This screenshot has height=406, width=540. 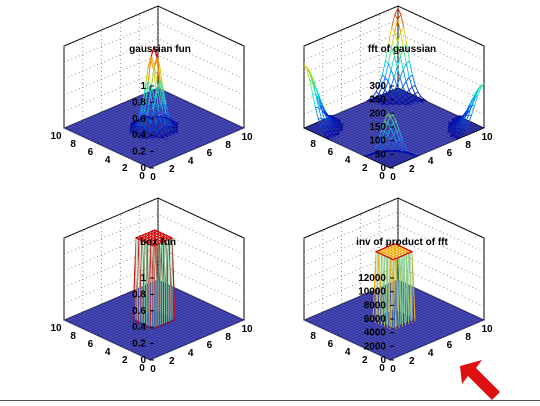 I want to click on z-tick-label: 0.2, so click(x=139, y=152).